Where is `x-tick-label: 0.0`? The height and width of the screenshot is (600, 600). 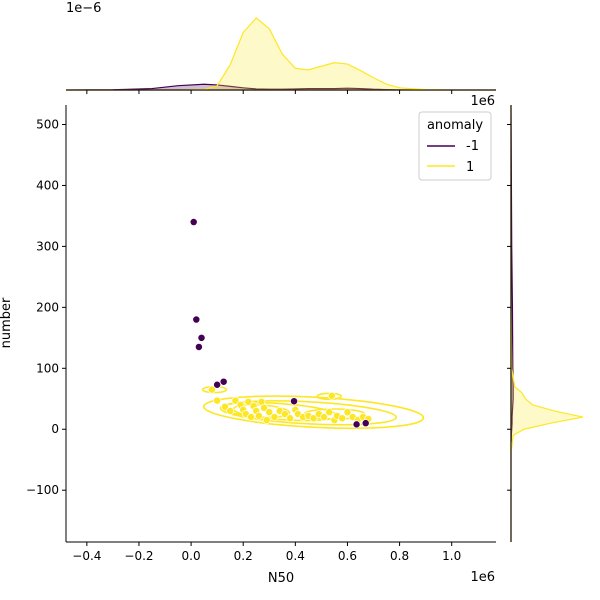 x-tick-label: 0.0 is located at coordinates (191, 556).